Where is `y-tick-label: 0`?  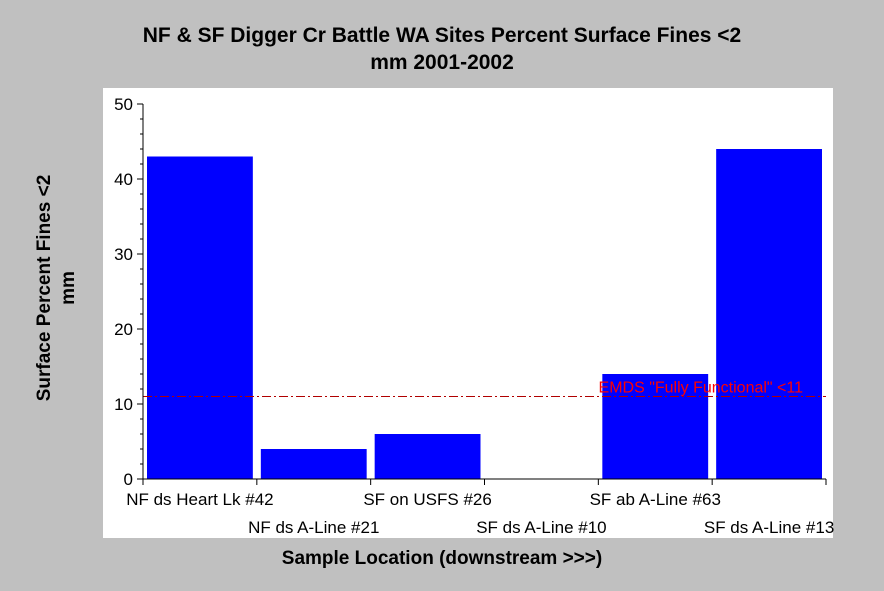 y-tick-label: 0 is located at coordinates (128, 479).